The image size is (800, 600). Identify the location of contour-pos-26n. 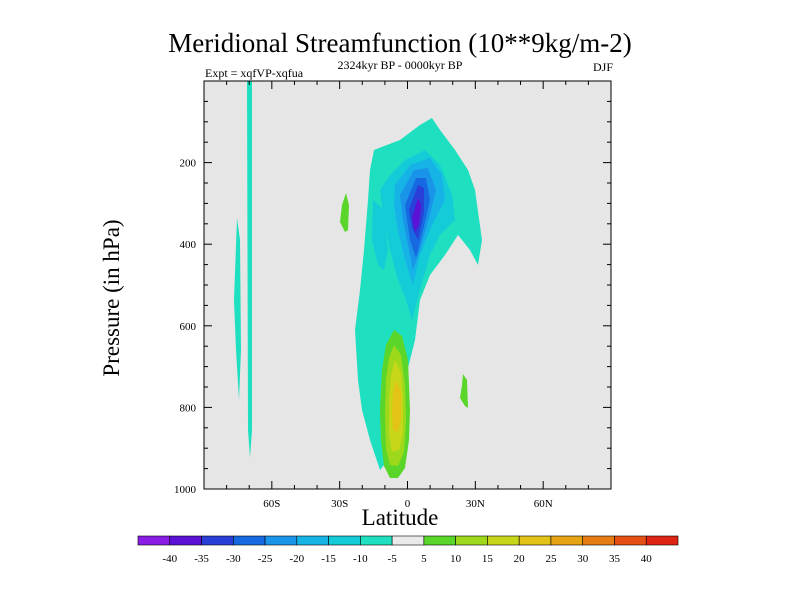
(464, 391).